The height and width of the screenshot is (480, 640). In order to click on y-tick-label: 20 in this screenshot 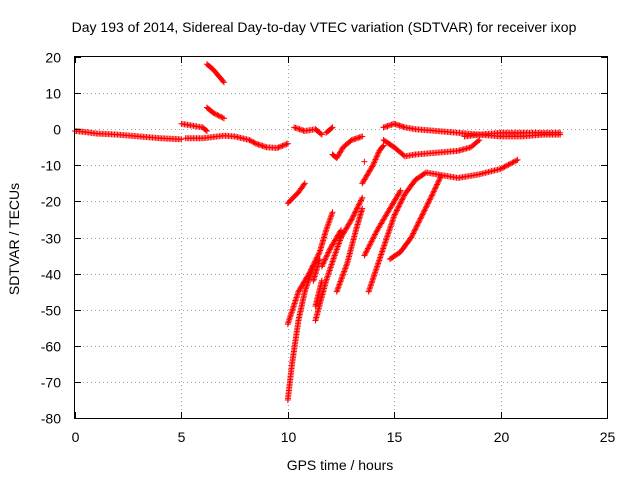, I will do `click(53, 58)`.